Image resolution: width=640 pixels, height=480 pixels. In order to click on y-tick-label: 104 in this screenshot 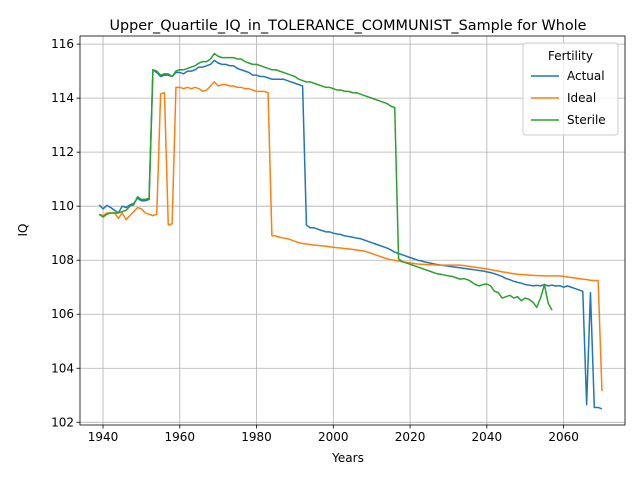, I will do `click(62, 368)`.